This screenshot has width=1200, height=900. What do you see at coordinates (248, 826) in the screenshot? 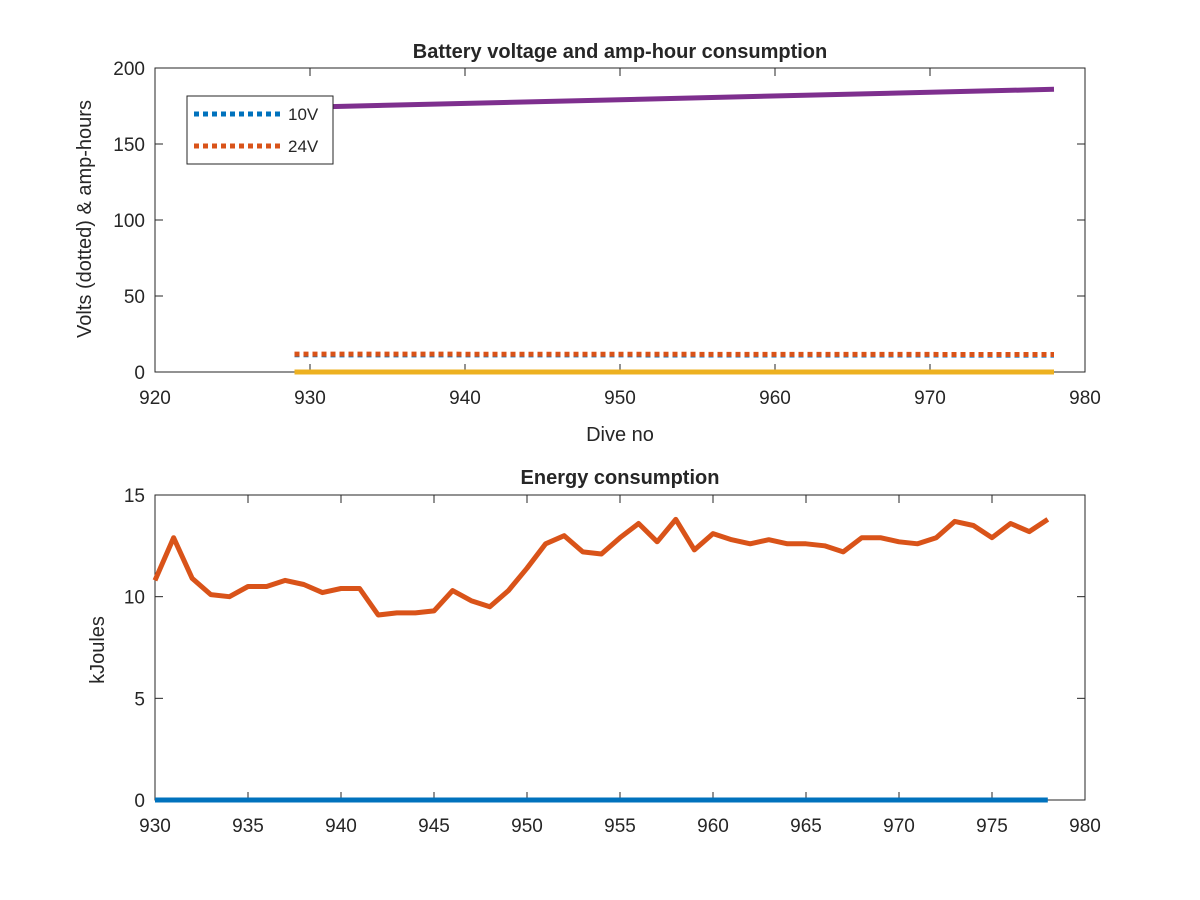
I see `x-tick-label: 935` at bounding box center [248, 826].